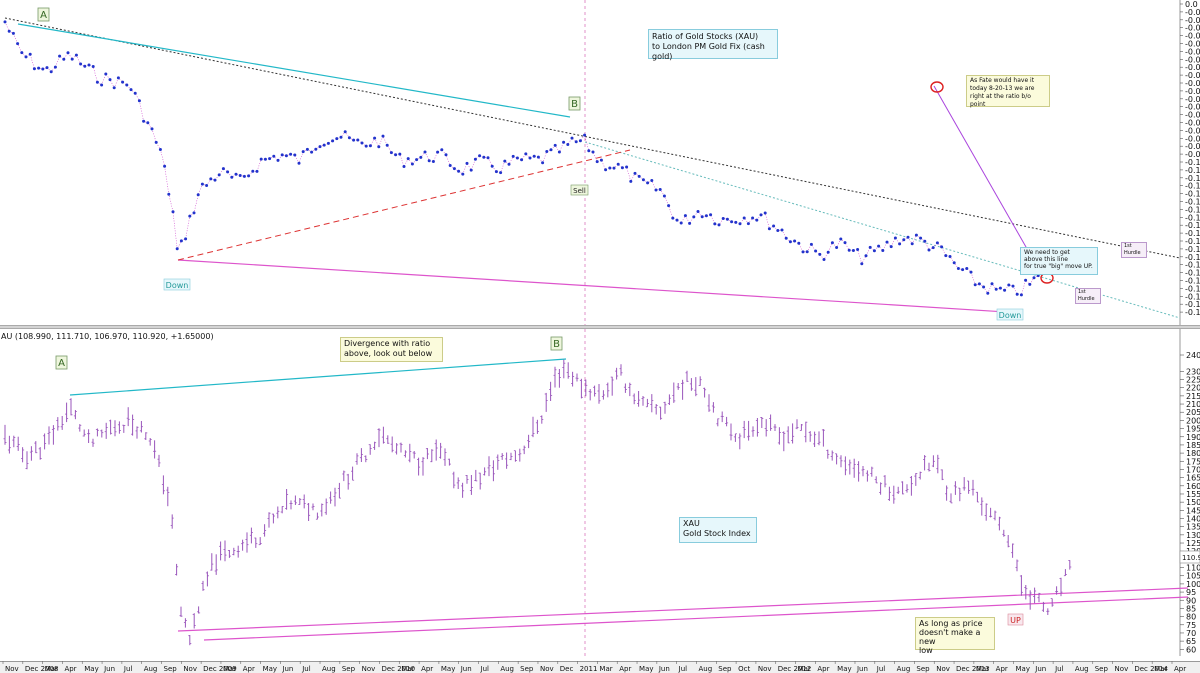 This screenshot has width=1200, height=673. What do you see at coordinates (1151, 669) in the screenshot?
I see `x-tick-label: Dec 2014` at bounding box center [1151, 669].